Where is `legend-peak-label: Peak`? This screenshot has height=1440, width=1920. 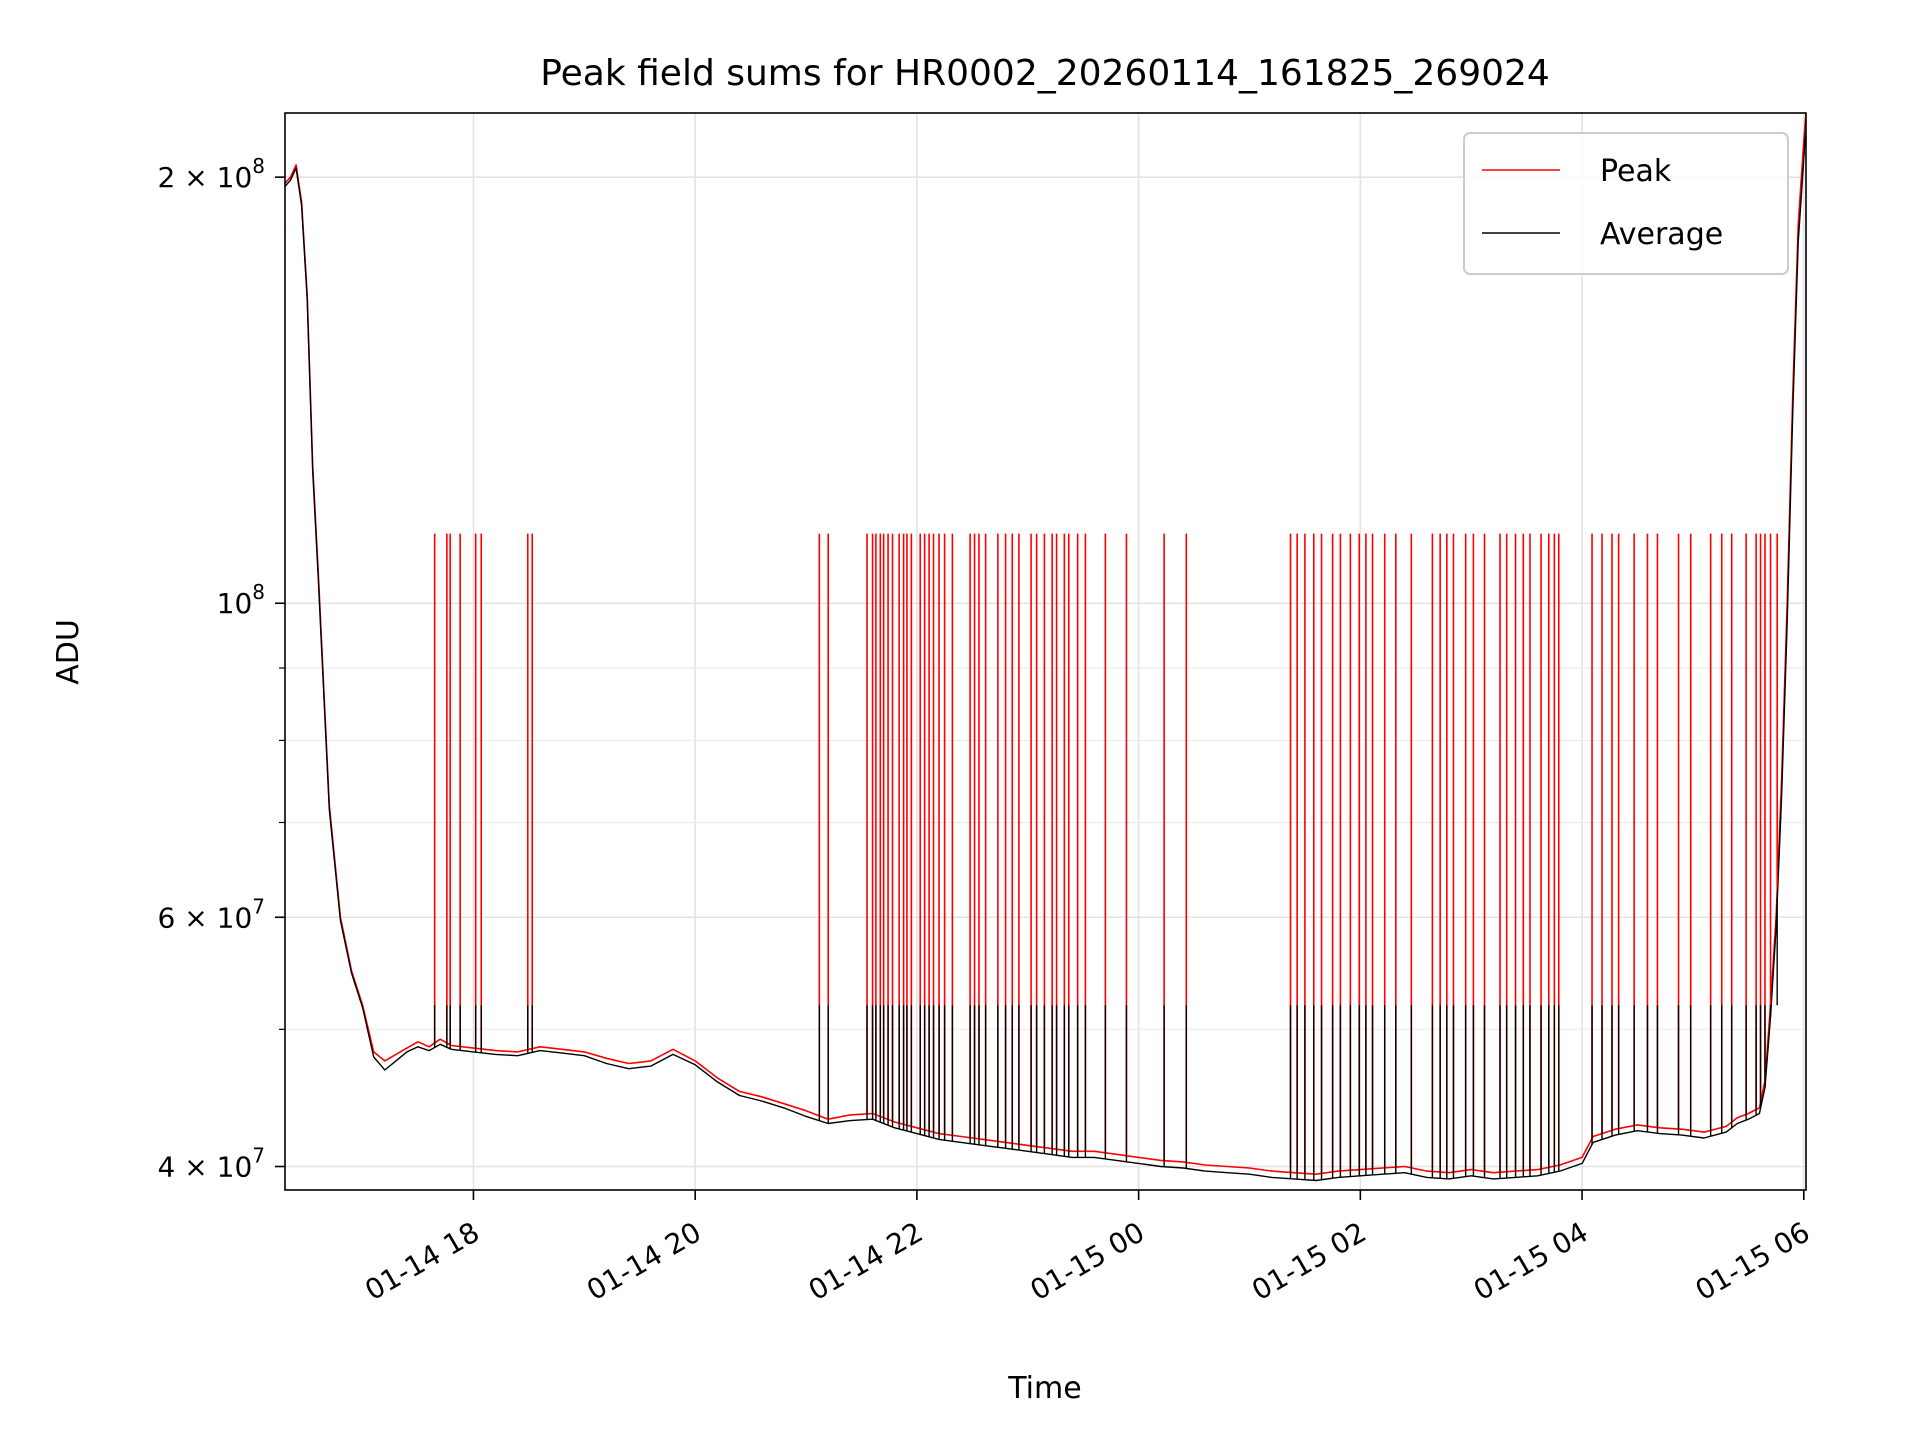 legend-peak-label: Peak is located at coordinates (1636, 171).